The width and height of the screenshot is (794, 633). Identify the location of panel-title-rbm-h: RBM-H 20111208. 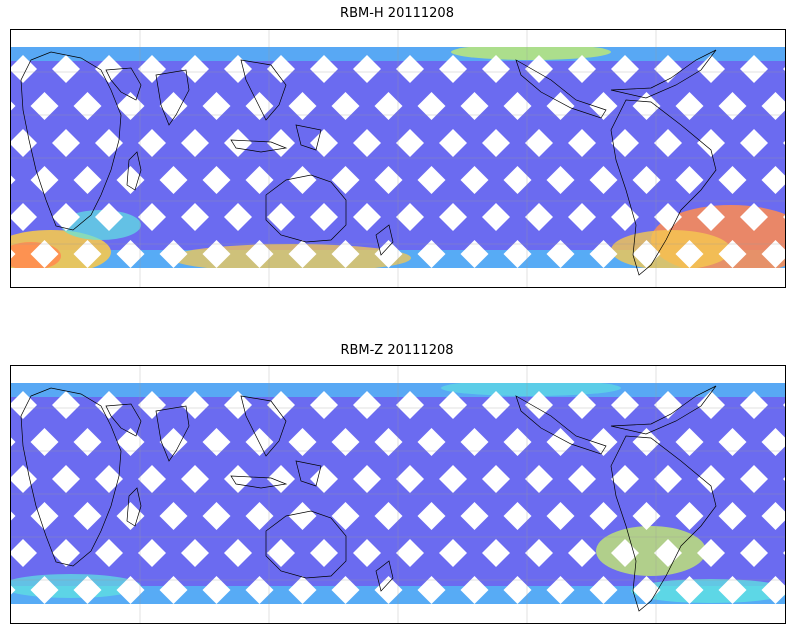
(397, 13).